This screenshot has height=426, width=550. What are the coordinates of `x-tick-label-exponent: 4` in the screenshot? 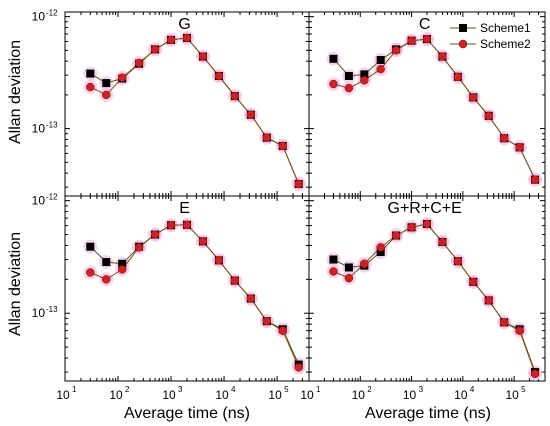 It's located at (472, 389).